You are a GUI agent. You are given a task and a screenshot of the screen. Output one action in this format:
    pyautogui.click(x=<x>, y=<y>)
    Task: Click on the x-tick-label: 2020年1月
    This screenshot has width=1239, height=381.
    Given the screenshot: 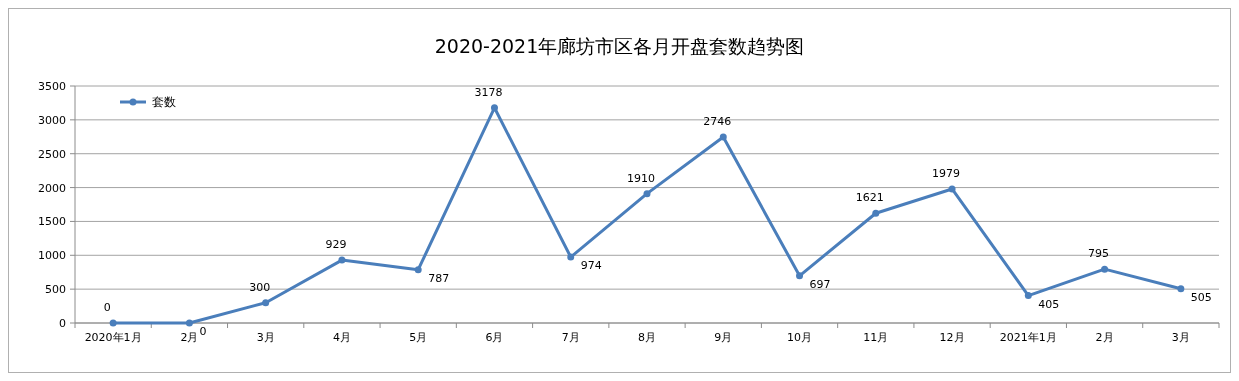 What is the action you would take?
    pyautogui.click(x=113, y=337)
    